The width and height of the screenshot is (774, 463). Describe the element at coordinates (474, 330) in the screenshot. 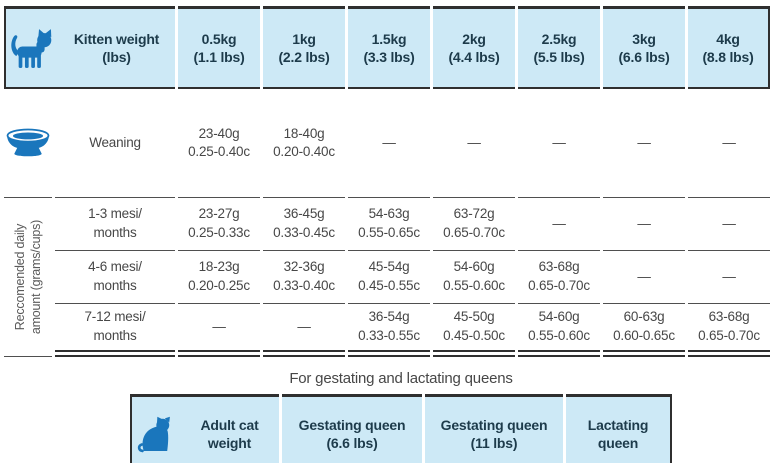

I see `cell-7-12-2kg: 45-50g 0.45-0.50c` at that location.